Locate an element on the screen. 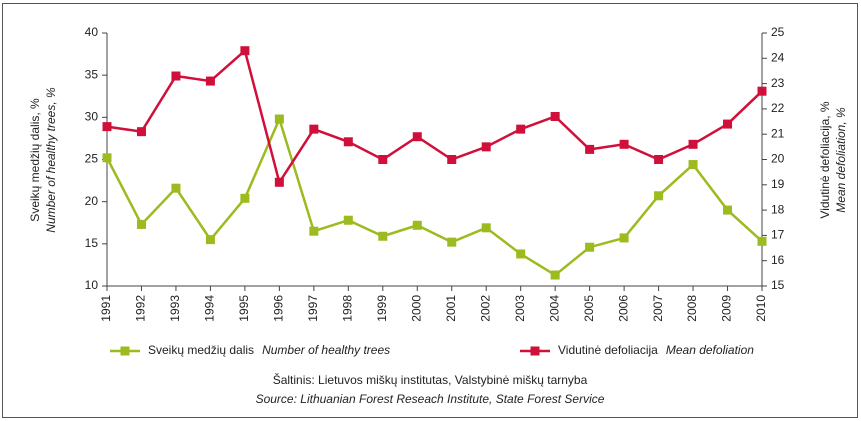 This screenshot has height=421, width=861. y-axis-label-en: Number of healthy trees, % is located at coordinates (51, 160).